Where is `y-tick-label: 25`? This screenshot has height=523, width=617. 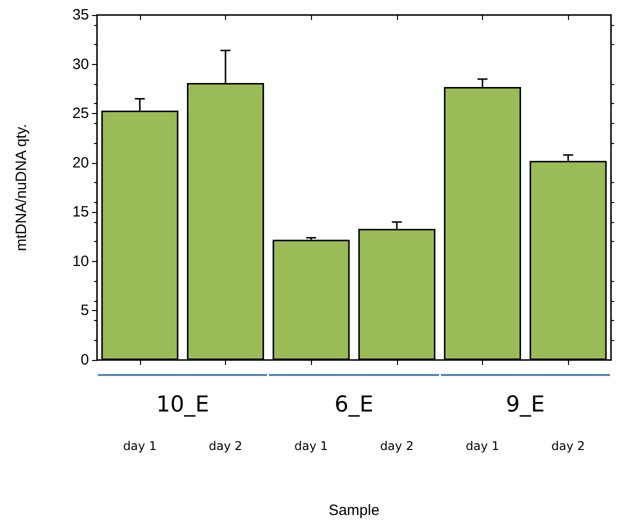 y-tick-label: 25 is located at coordinates (80, 113).